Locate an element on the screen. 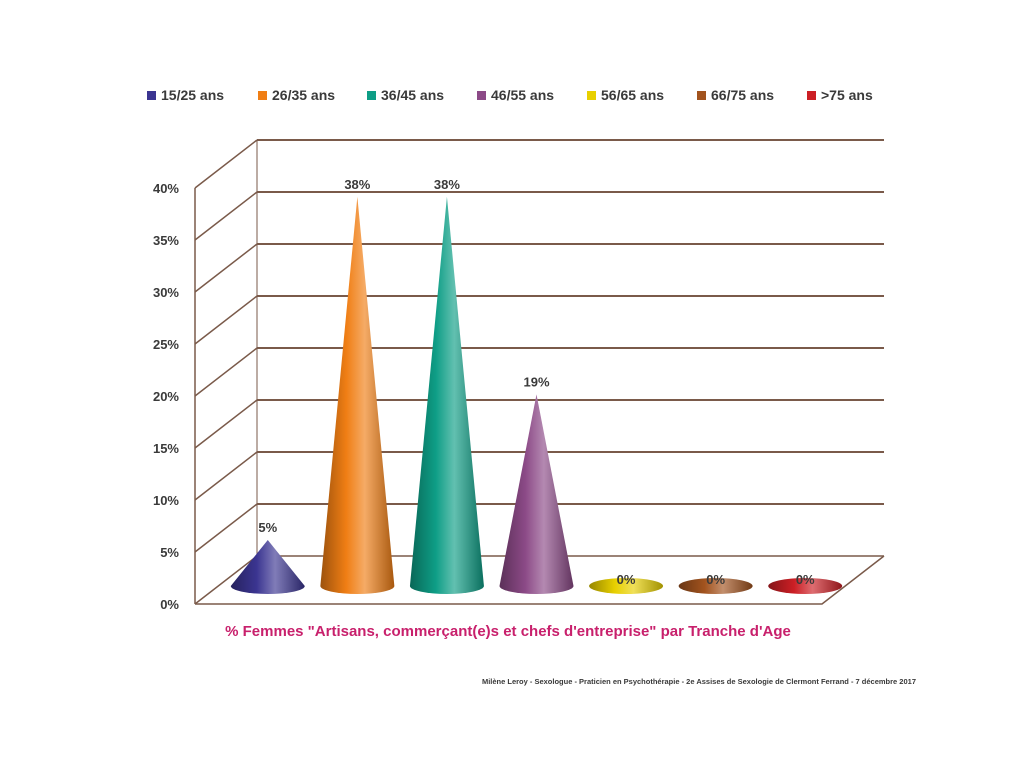 The image size is (1024, 768). y-tick-label: 35% is located at coordinates (166, 240).